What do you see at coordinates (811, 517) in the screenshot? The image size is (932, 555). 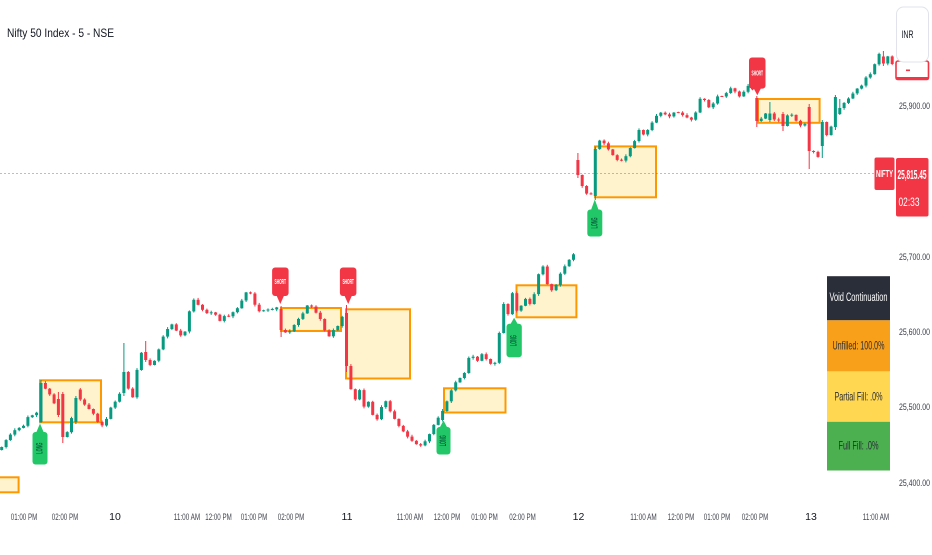 I see `svg-text: 13` at bounding box center [811, 517].